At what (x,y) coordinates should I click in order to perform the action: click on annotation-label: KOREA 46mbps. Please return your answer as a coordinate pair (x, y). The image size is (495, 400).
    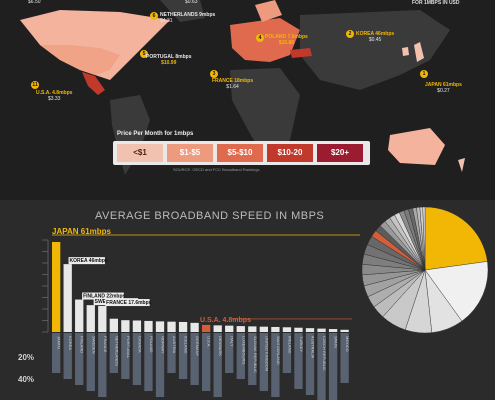
    Looking at the image, I should click on (89, 261).